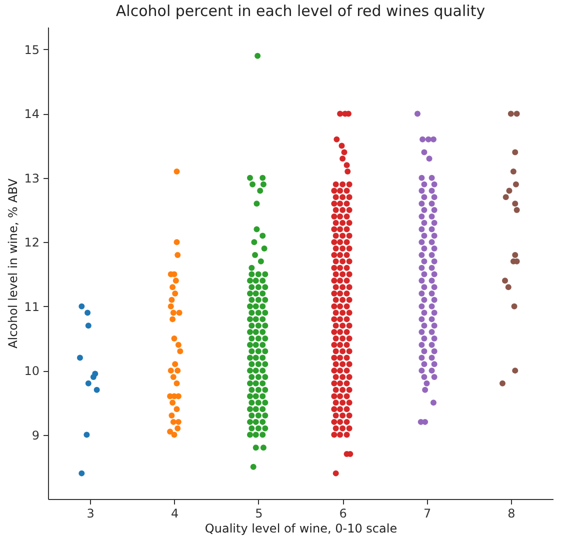 The width and height of the screenshot is (586, 556). Describe the element at coordinates (259, 513) in the screenshot. I see `x-tick-label: 5` at that location.